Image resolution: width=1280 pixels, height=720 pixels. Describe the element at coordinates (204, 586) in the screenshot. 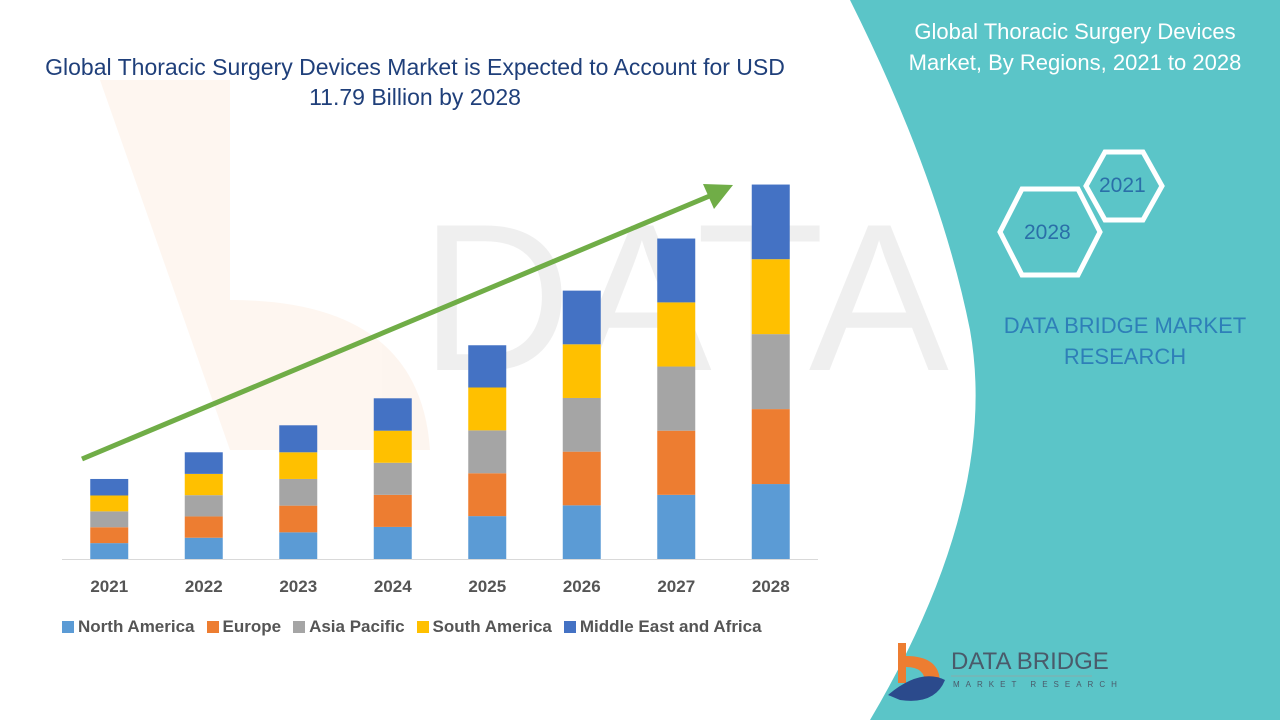

I see `x-tick-label: 2022` at that location.